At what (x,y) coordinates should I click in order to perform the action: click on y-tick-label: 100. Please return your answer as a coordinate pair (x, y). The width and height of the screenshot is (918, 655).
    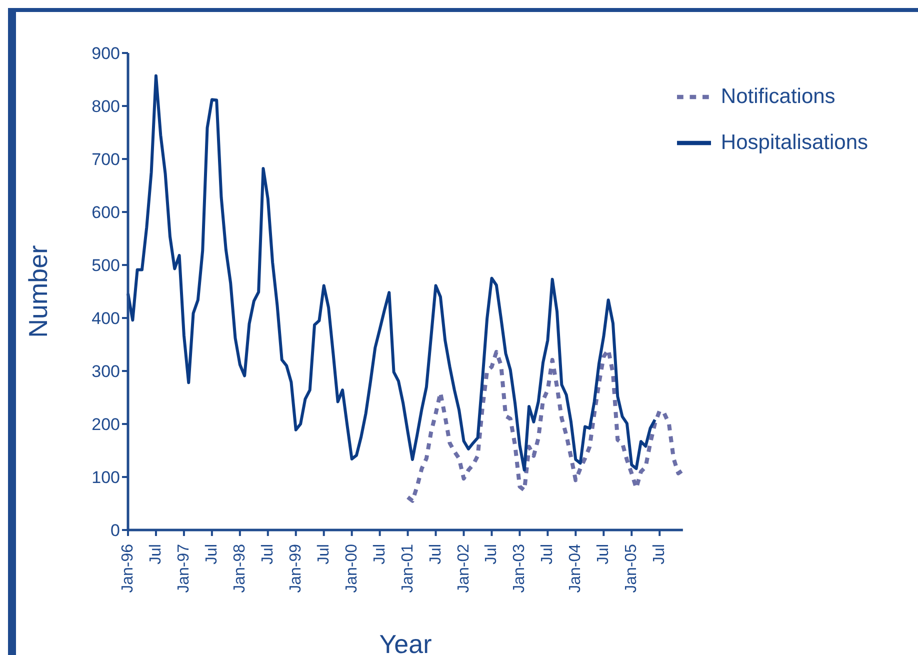
    Looking at the image, I should click on (106, 478).